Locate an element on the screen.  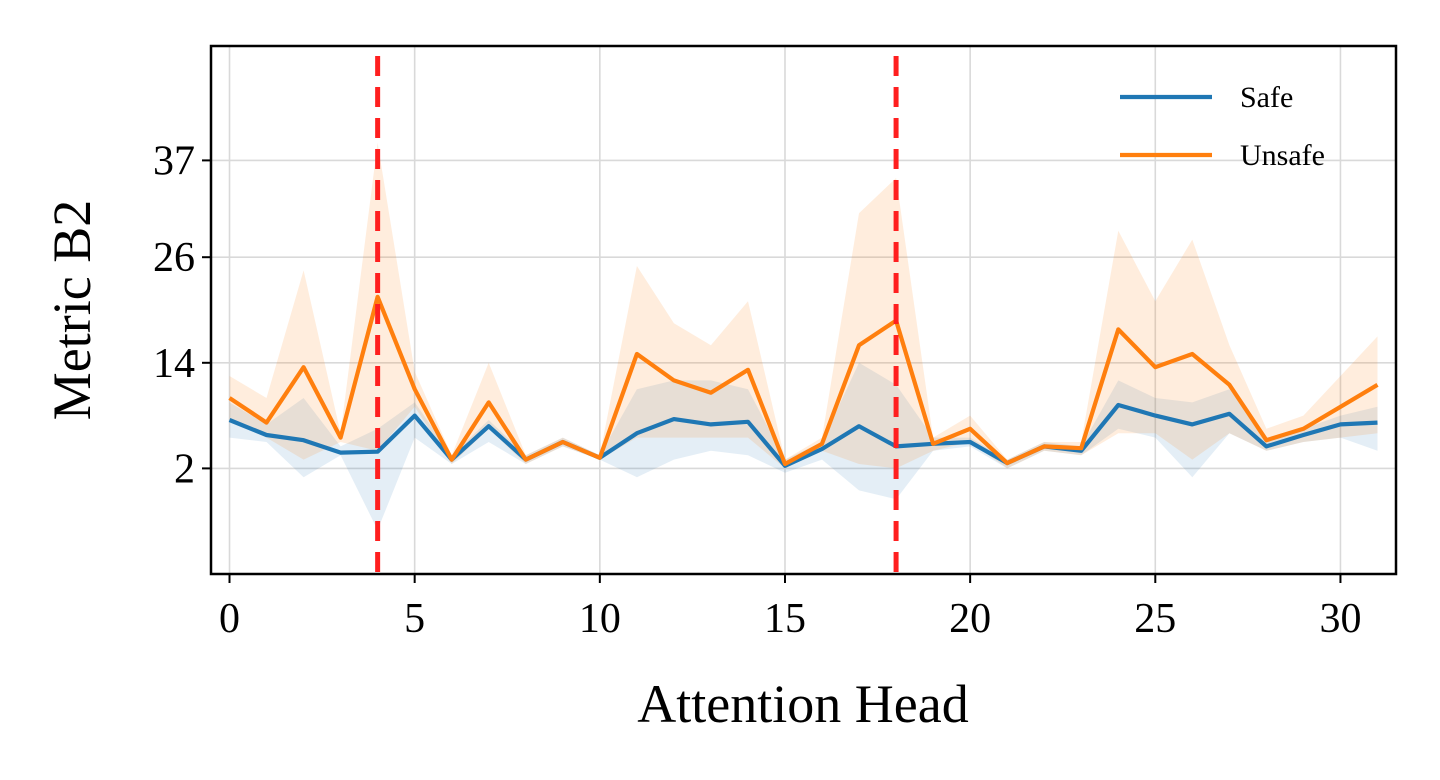
y-tick-label: 2 is located at coordinates (184, 469).